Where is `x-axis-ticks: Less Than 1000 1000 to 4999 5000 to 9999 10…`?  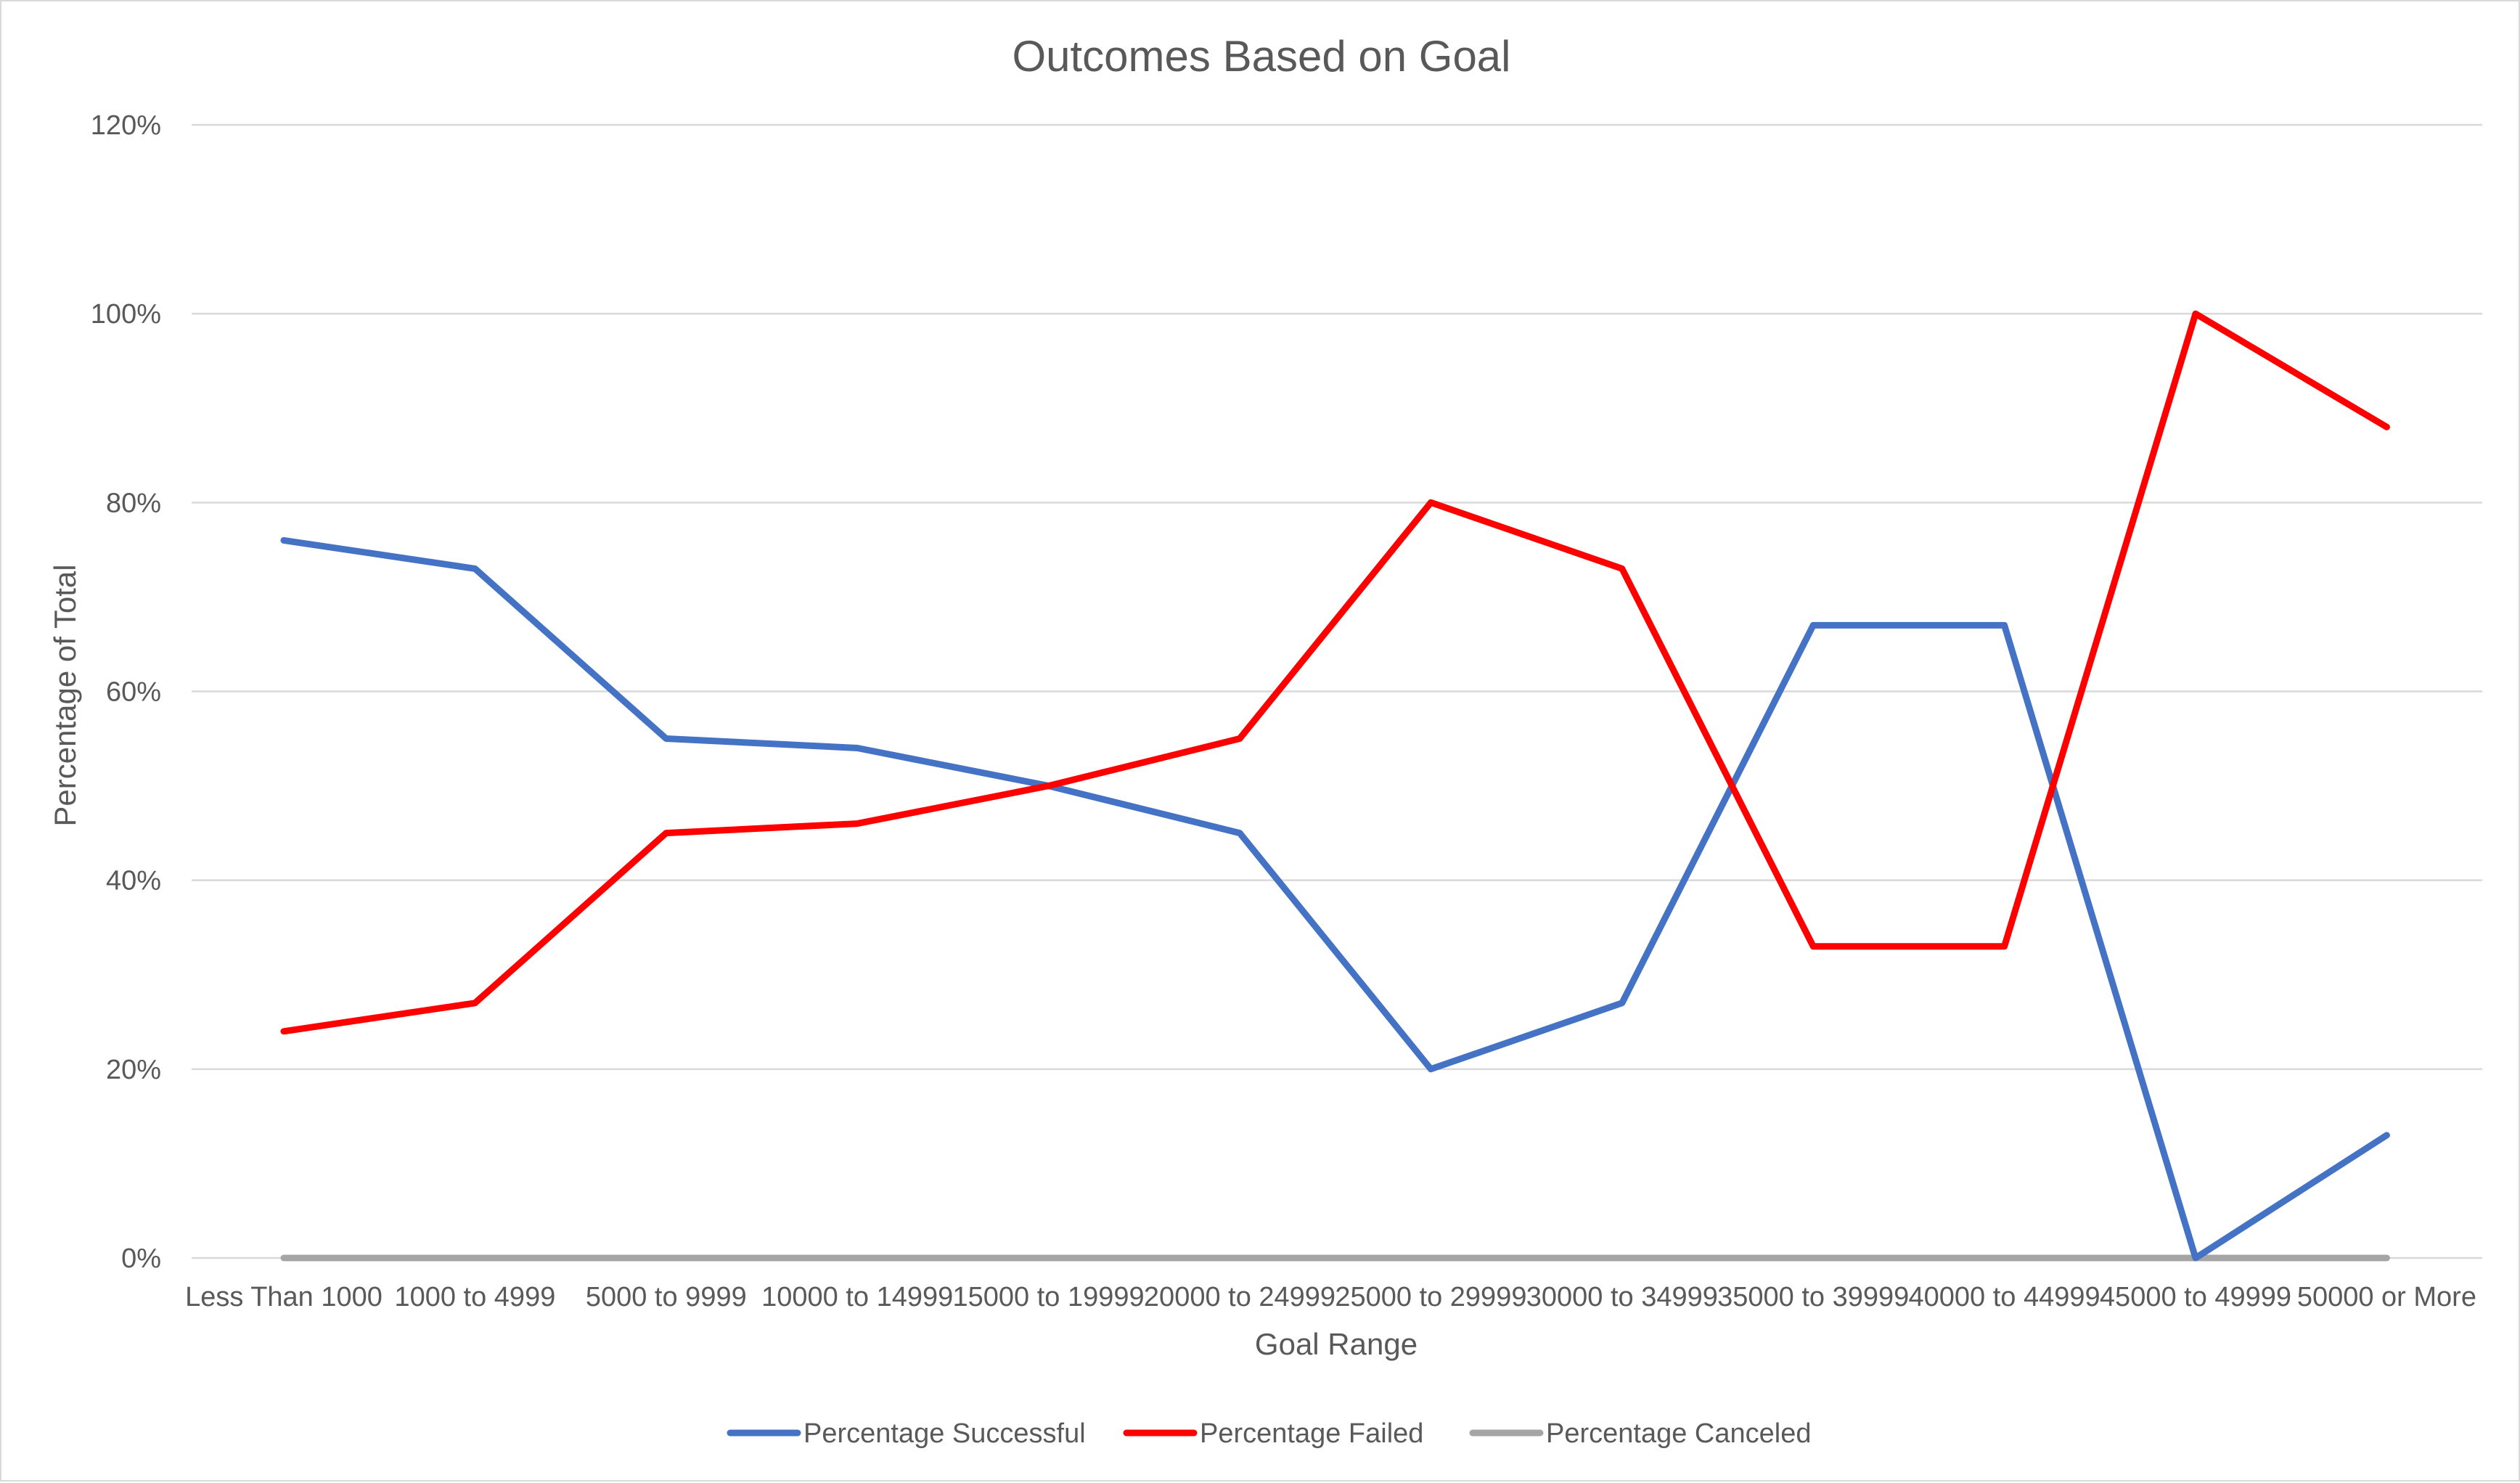
x-axis-ticks: Less Than 1000 1000 to 4999 5000 to 9999 10… is located at coordinates (1330, 1297).